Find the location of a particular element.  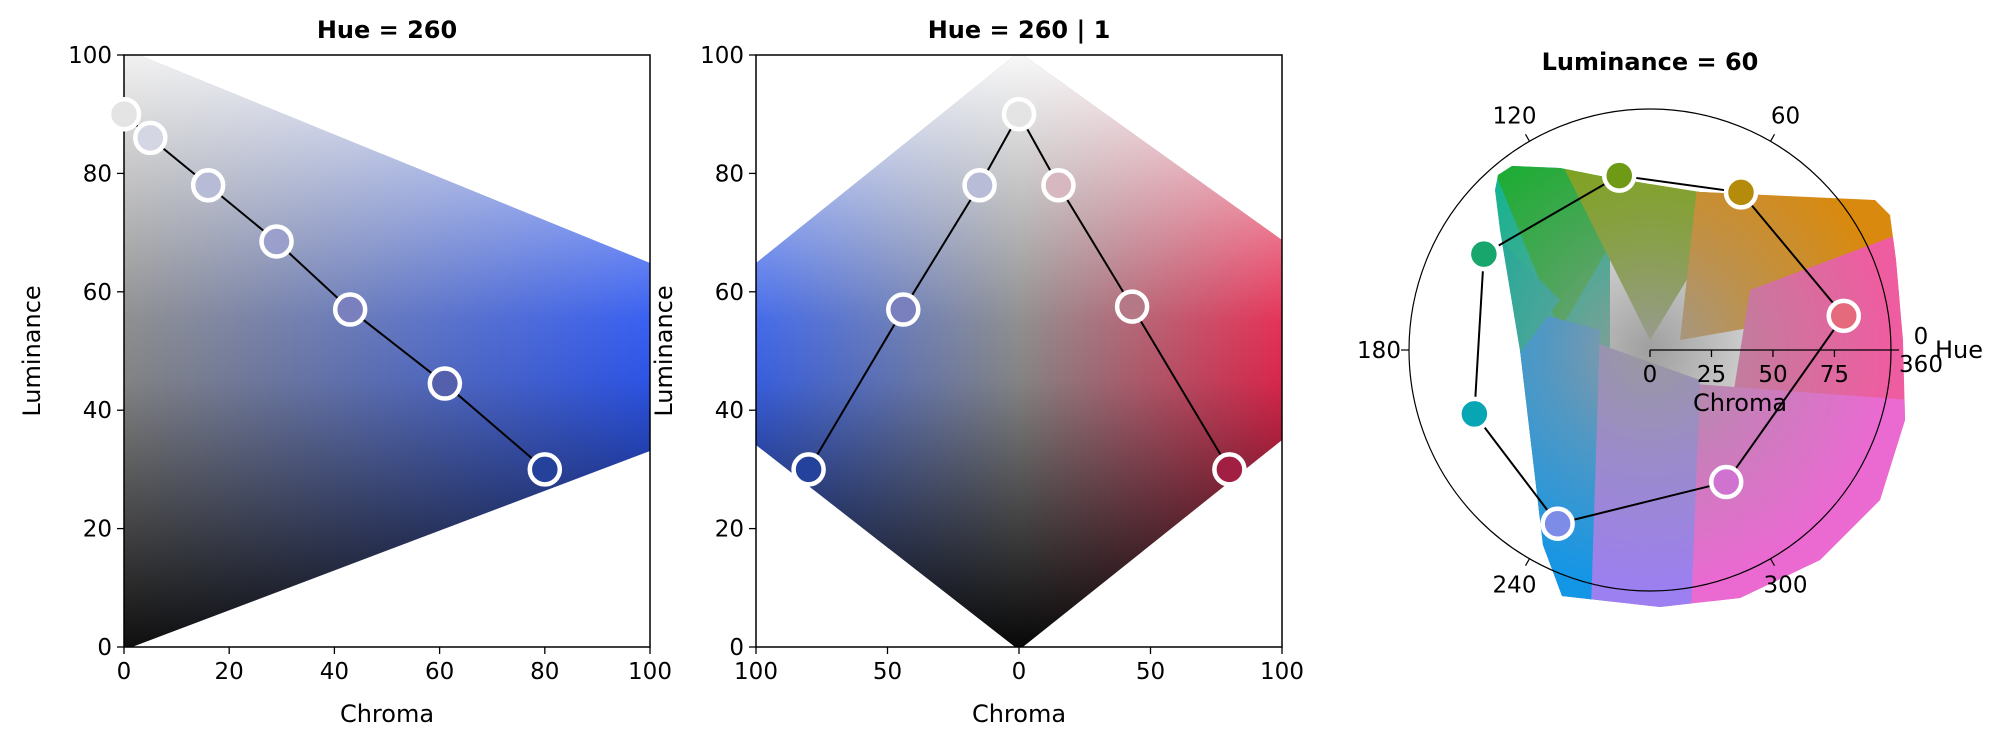

panel-3-title: Luminance = 60 is located at coordinates (1650, 62).